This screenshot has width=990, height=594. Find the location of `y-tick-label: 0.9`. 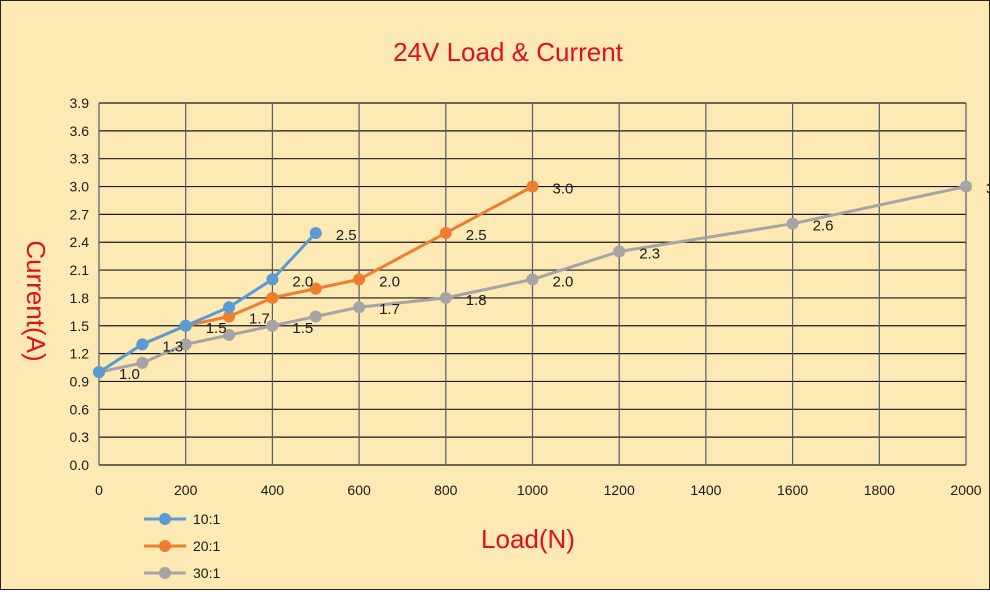

y-tick-label: 0.9 is located at coordinates (80, 381).